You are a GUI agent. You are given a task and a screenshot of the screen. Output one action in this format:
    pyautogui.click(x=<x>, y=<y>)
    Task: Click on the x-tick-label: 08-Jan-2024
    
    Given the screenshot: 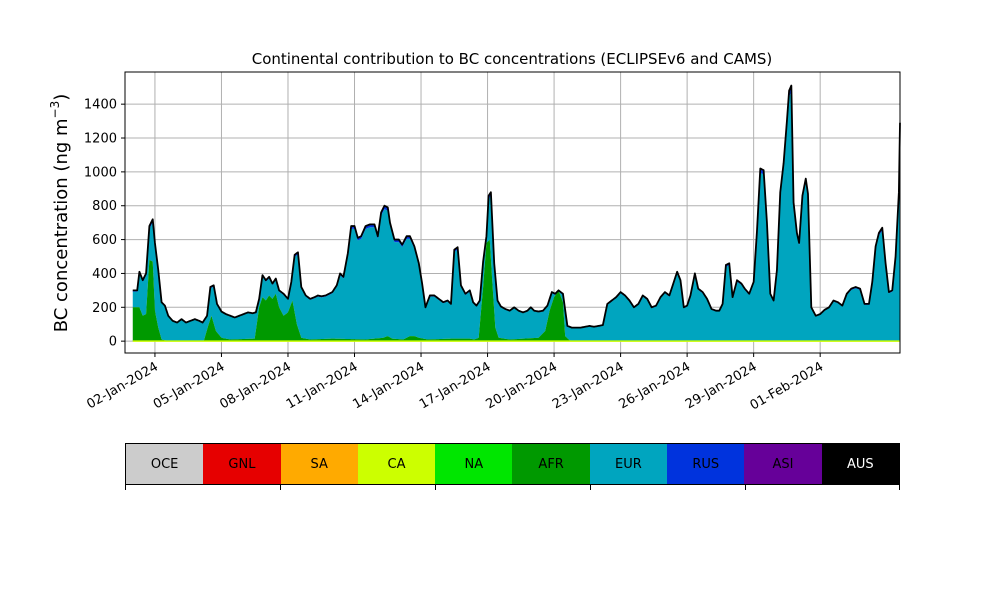 What is the action you would take?
    pyautogui.click(x=255, y=385)
    